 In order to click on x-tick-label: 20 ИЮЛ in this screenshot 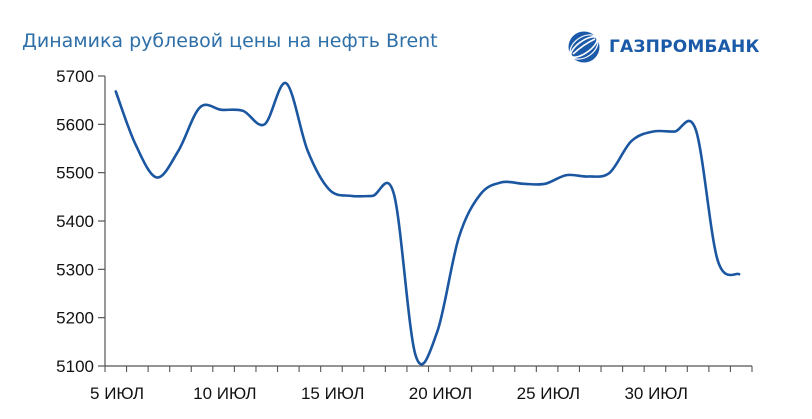, I will do `click(440, 393)`.